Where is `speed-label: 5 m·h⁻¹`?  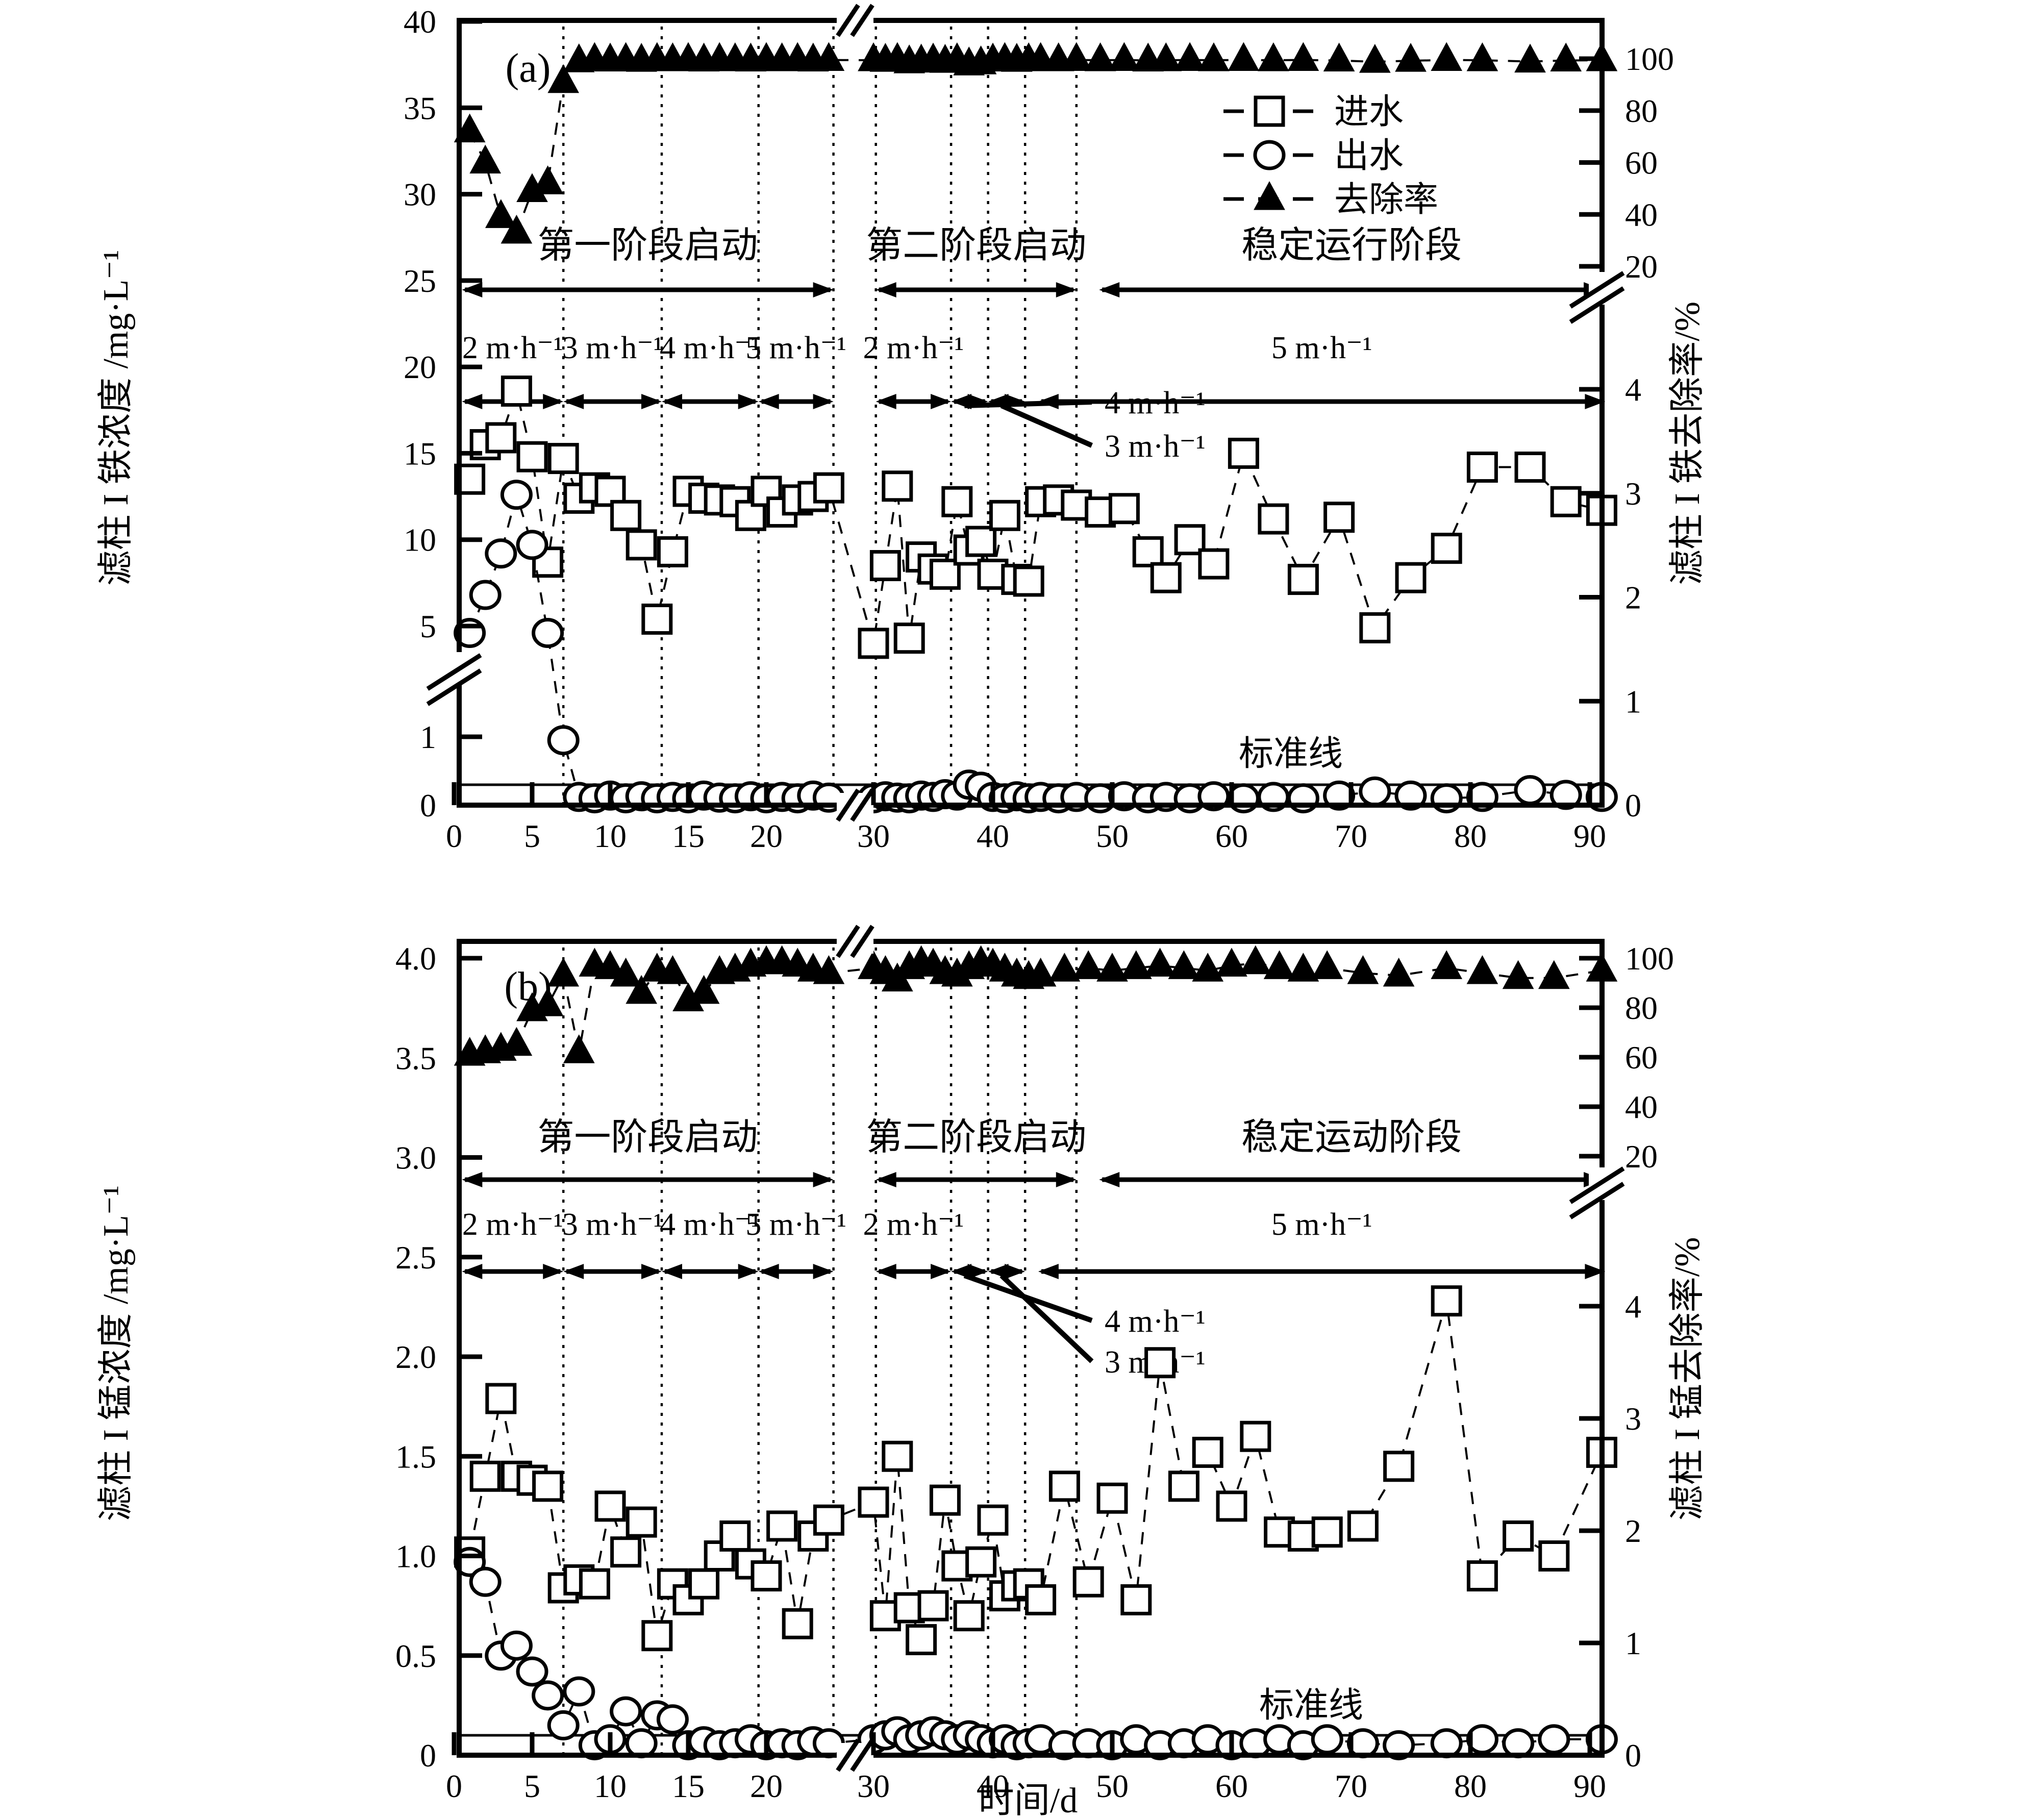
speed-label: 5 m·h⁻¹ is located at coordinates (795, 1224).